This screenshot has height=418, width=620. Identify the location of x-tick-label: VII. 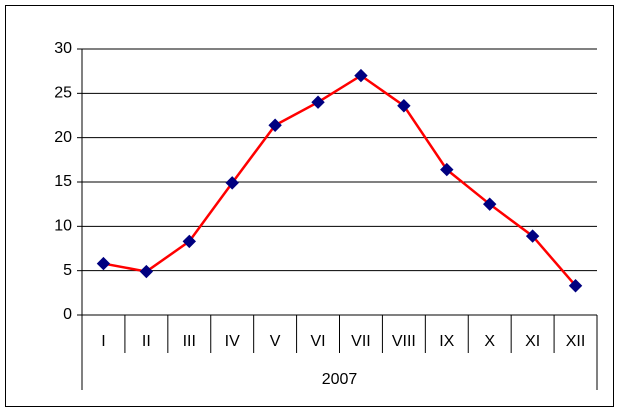
(361, 341).